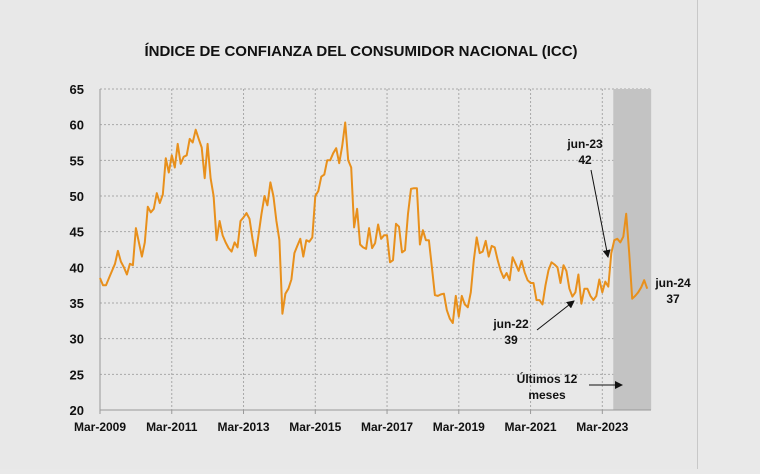  I want to click on shade-label-line1: Últimos 12, so click(547, 378).